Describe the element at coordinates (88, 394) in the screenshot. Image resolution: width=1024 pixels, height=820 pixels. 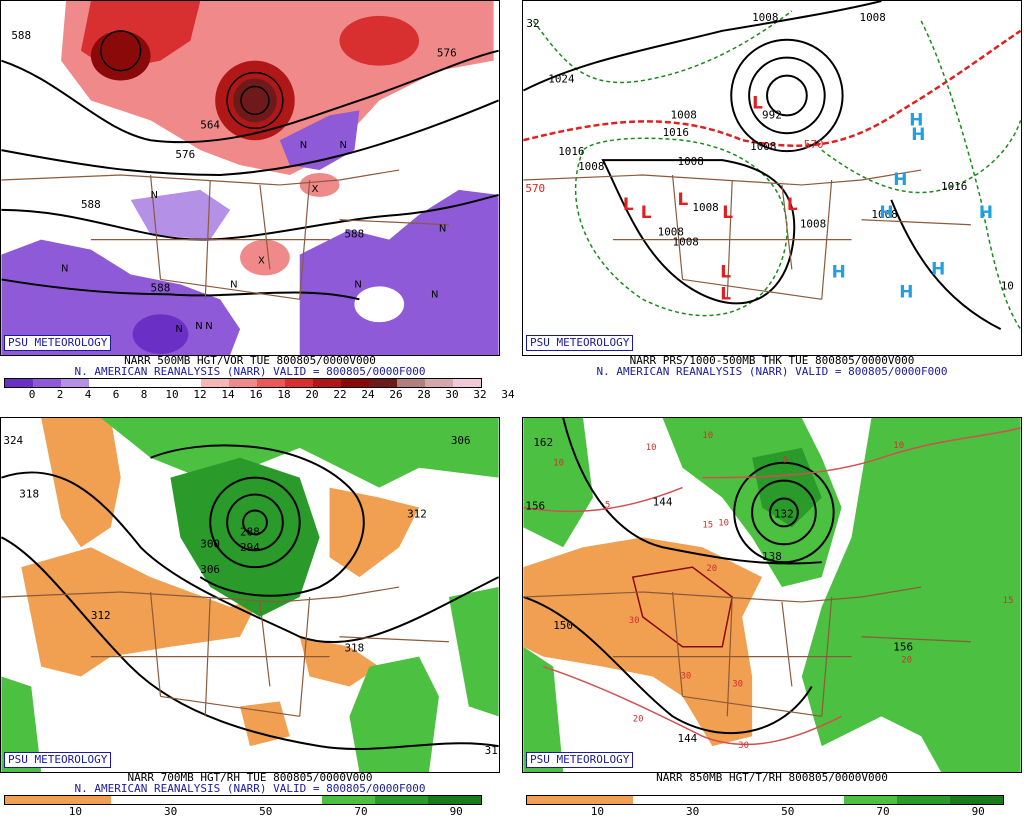
I see `colorbar-tick-label: 4` at that location.